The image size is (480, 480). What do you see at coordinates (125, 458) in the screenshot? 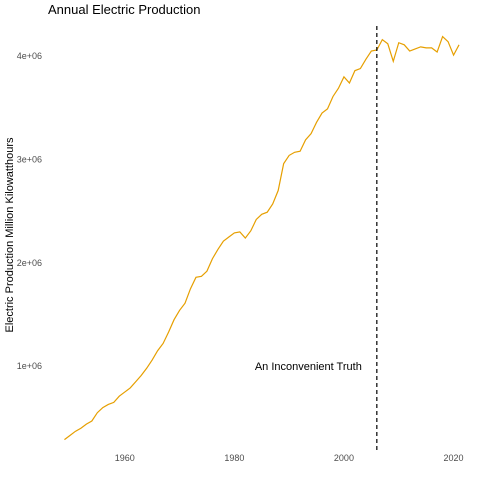
I see `x-tick-label: 1960` at bounding box center [125, 458].